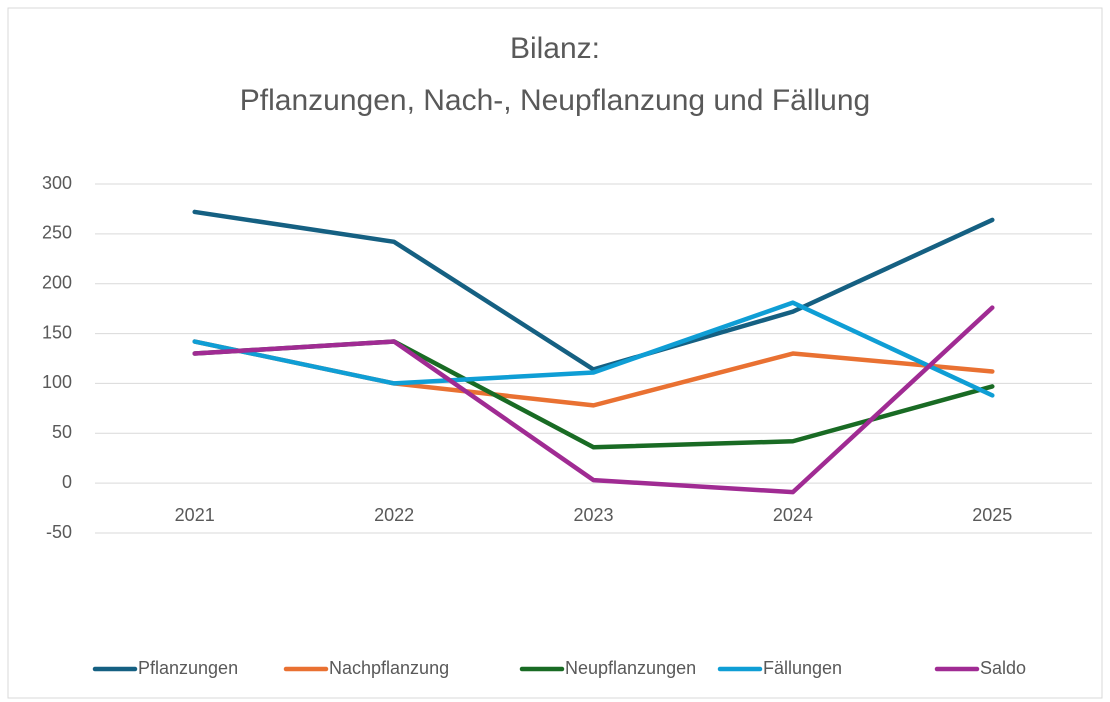  Describe the element at coordinates (57, 233) in the screenshot. I see `y-tick-label: 250` at that location.